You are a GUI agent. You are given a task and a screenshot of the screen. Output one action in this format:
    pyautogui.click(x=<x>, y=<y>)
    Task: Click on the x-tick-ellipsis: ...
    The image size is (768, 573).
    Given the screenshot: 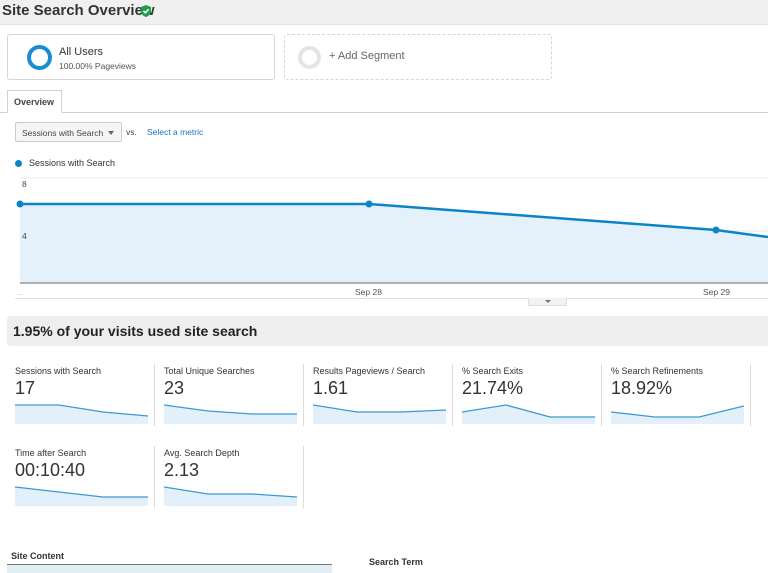 What is the action you would take?
    pyautogui.click(x=20, y=293)
    